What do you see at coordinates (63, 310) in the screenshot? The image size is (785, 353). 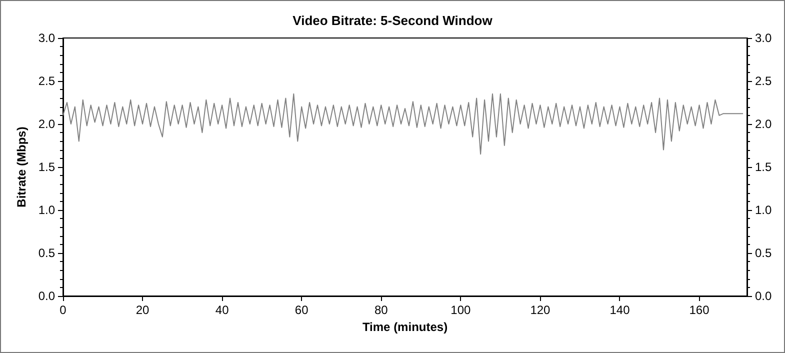 I see `x-tick-label: 0` at bounding box center [63, 310].